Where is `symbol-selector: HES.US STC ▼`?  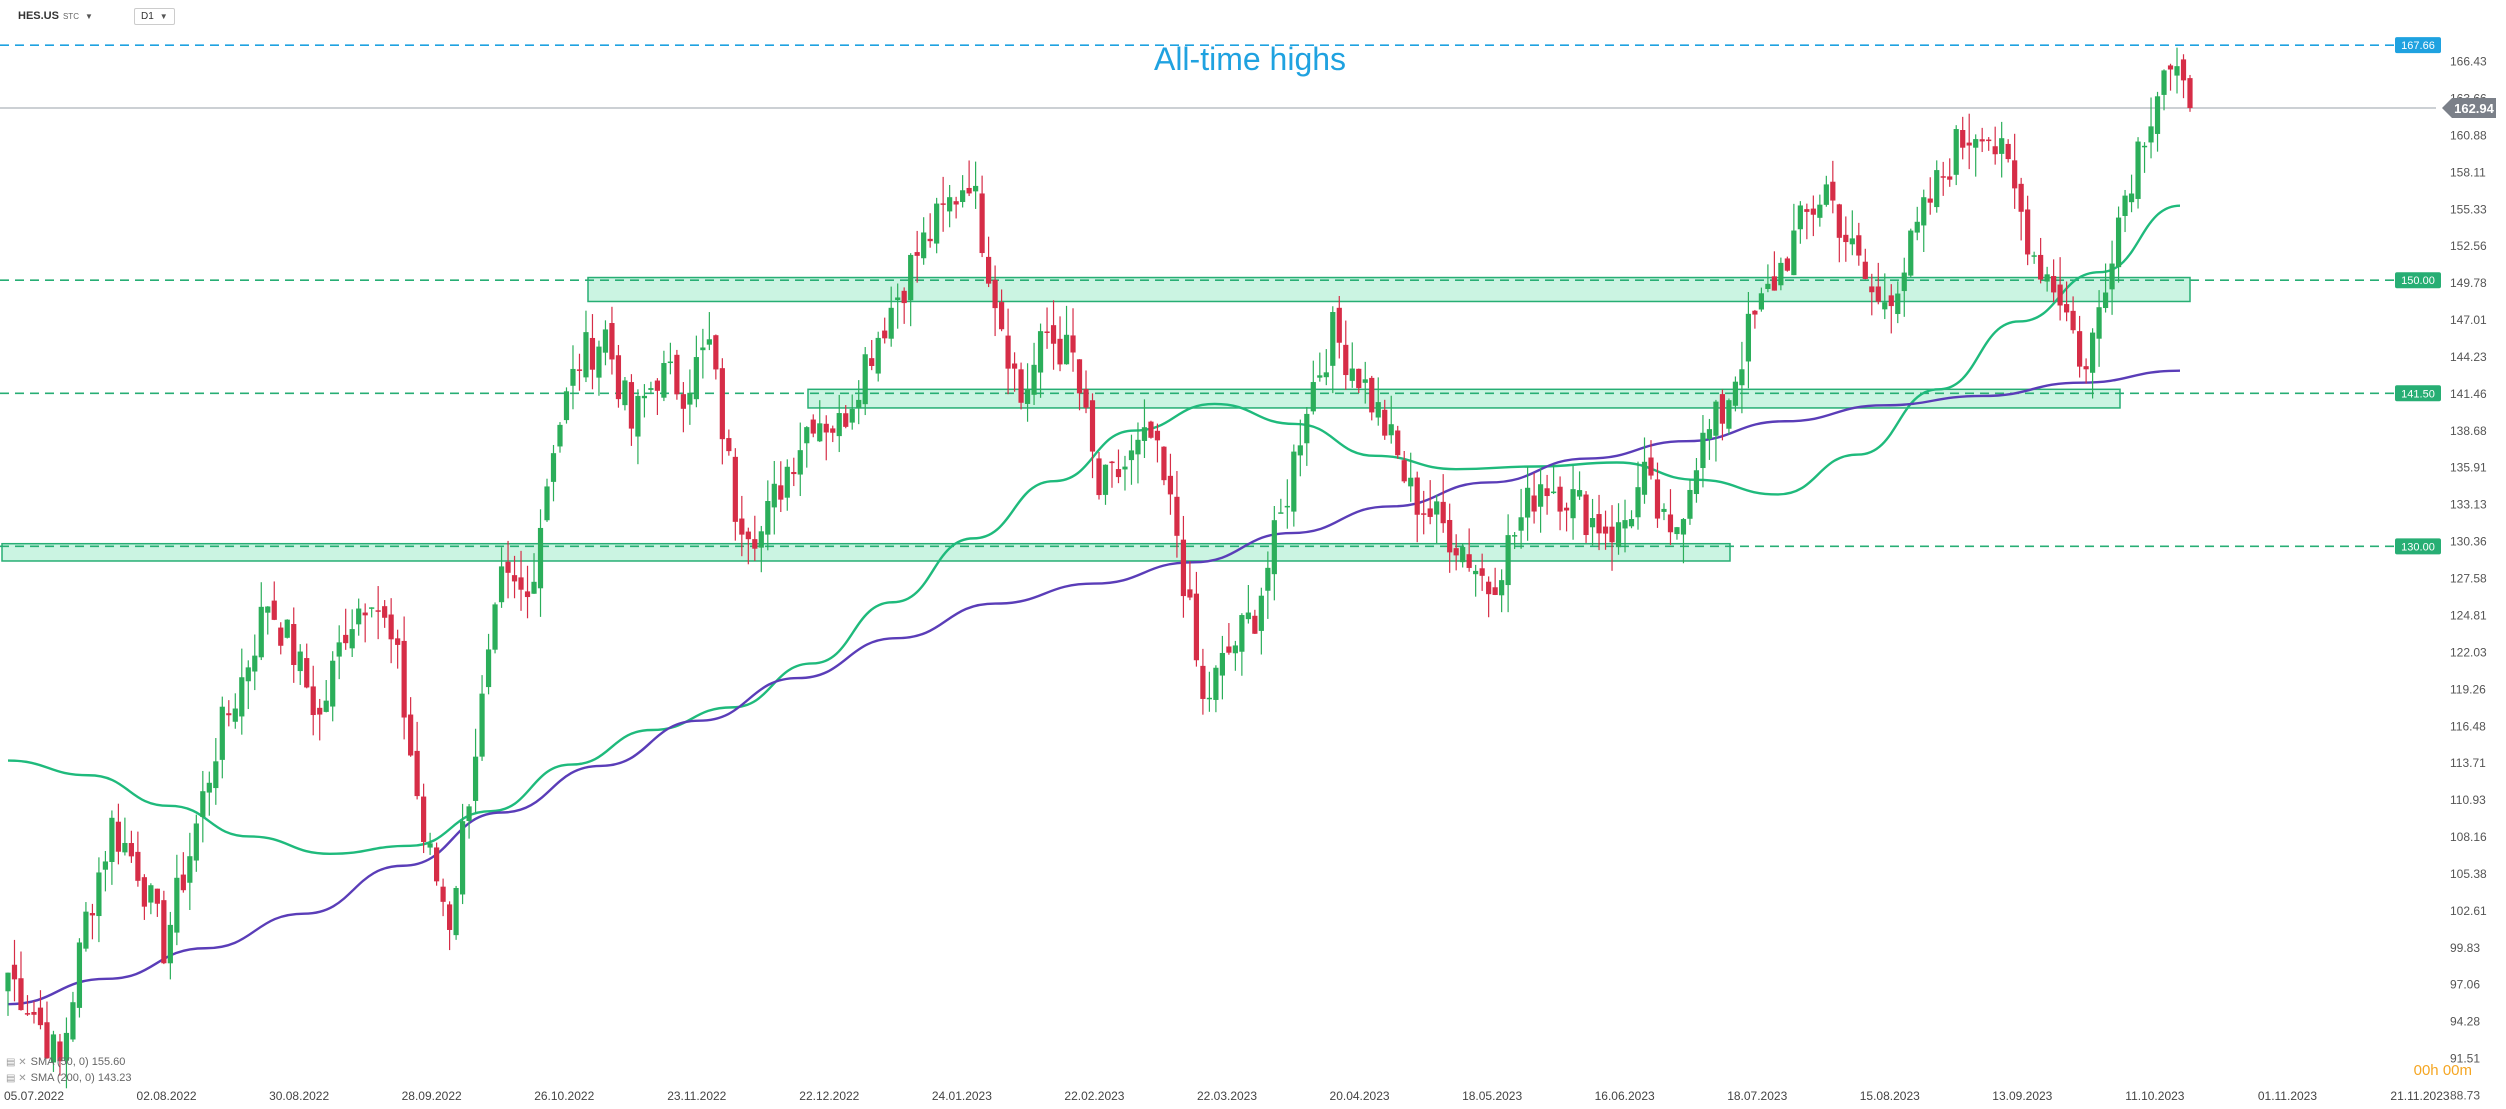 symbol-selector: HES.US STC ▼ is located at coordinates (55, 16).